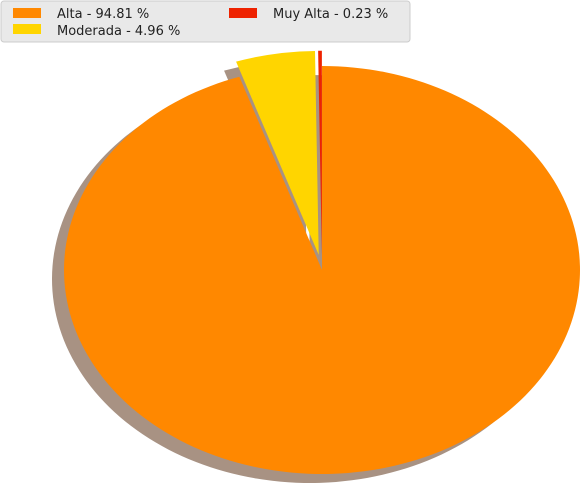 Image resolution: width=586 pixels, height=490 pixels. What do you see at coordinates (320, 152) in the screenshot?
I see `slice-muy-alta` at bounding box center [320, 152].